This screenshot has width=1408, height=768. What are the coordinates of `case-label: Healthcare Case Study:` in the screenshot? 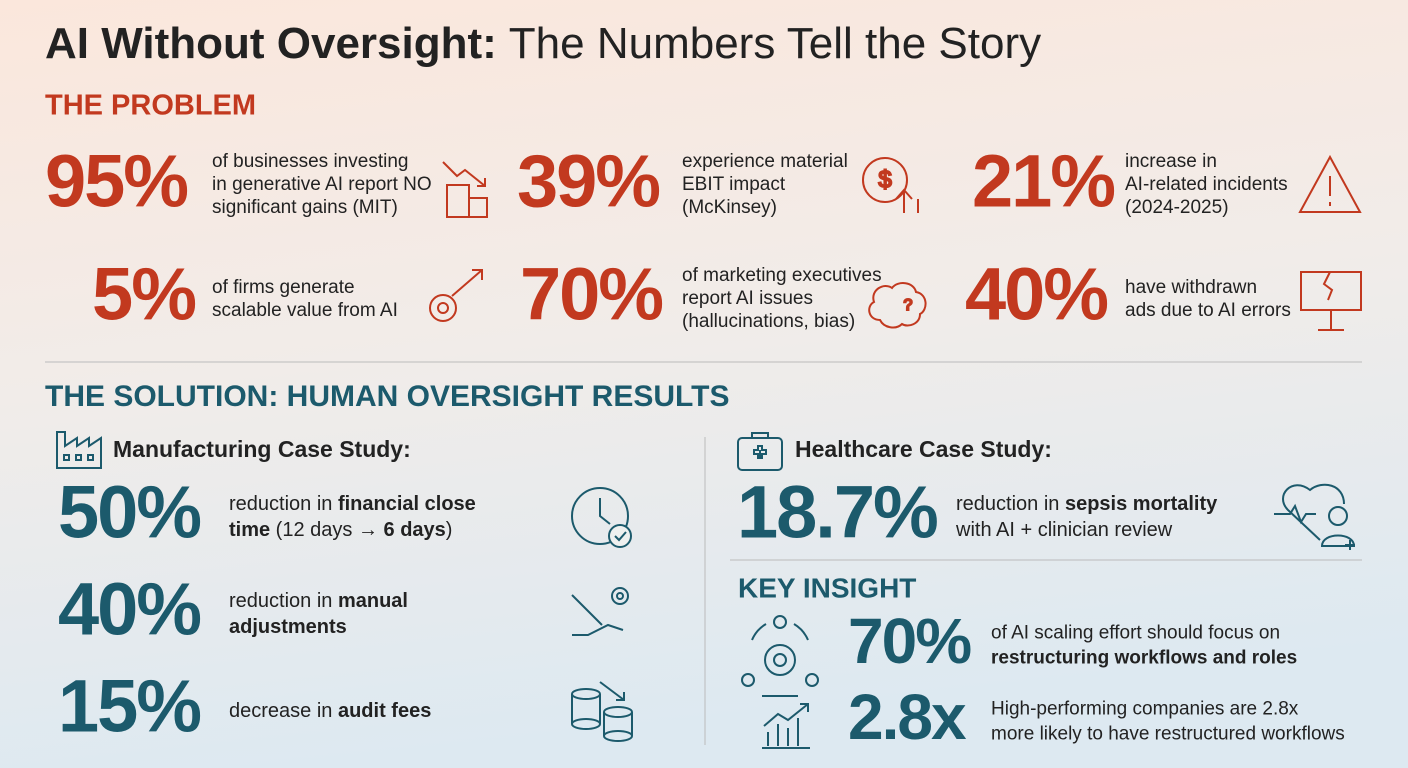 It's located at (923, 449).